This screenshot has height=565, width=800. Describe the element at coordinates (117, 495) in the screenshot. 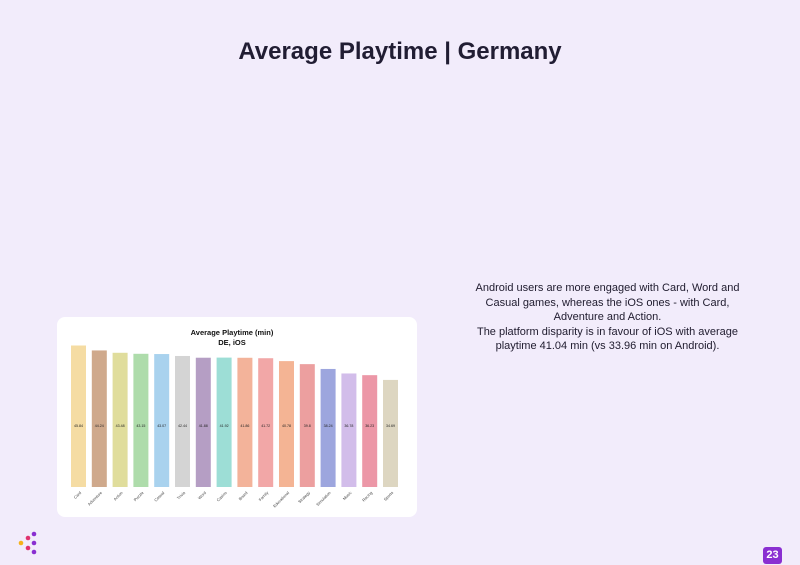

I see `x-tick-label: Action` at that location.